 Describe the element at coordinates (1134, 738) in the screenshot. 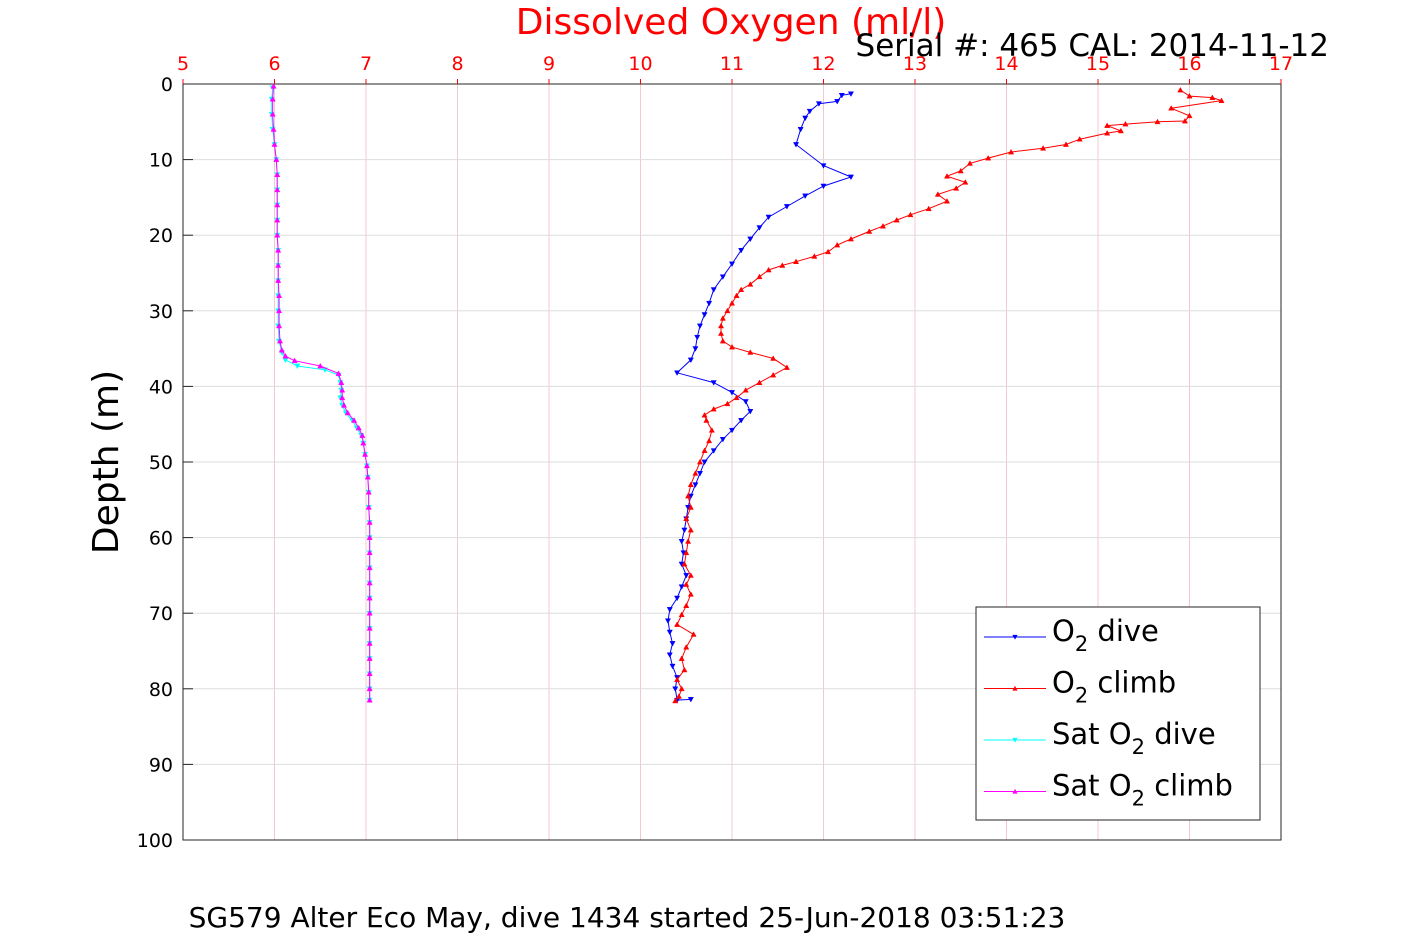

I see `legend-label: Sat O2 dive` at that location.